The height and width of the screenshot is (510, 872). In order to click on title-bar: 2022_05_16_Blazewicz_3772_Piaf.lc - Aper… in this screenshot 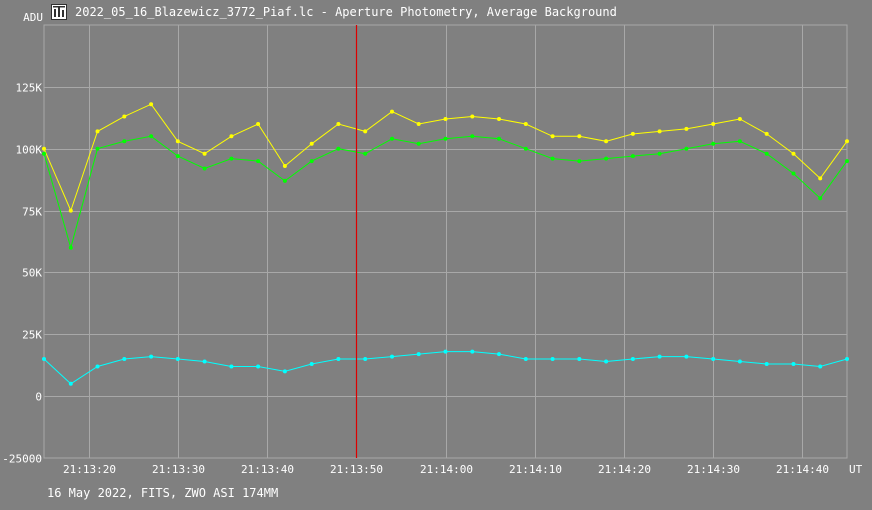, I will do `click(436, 12)`.